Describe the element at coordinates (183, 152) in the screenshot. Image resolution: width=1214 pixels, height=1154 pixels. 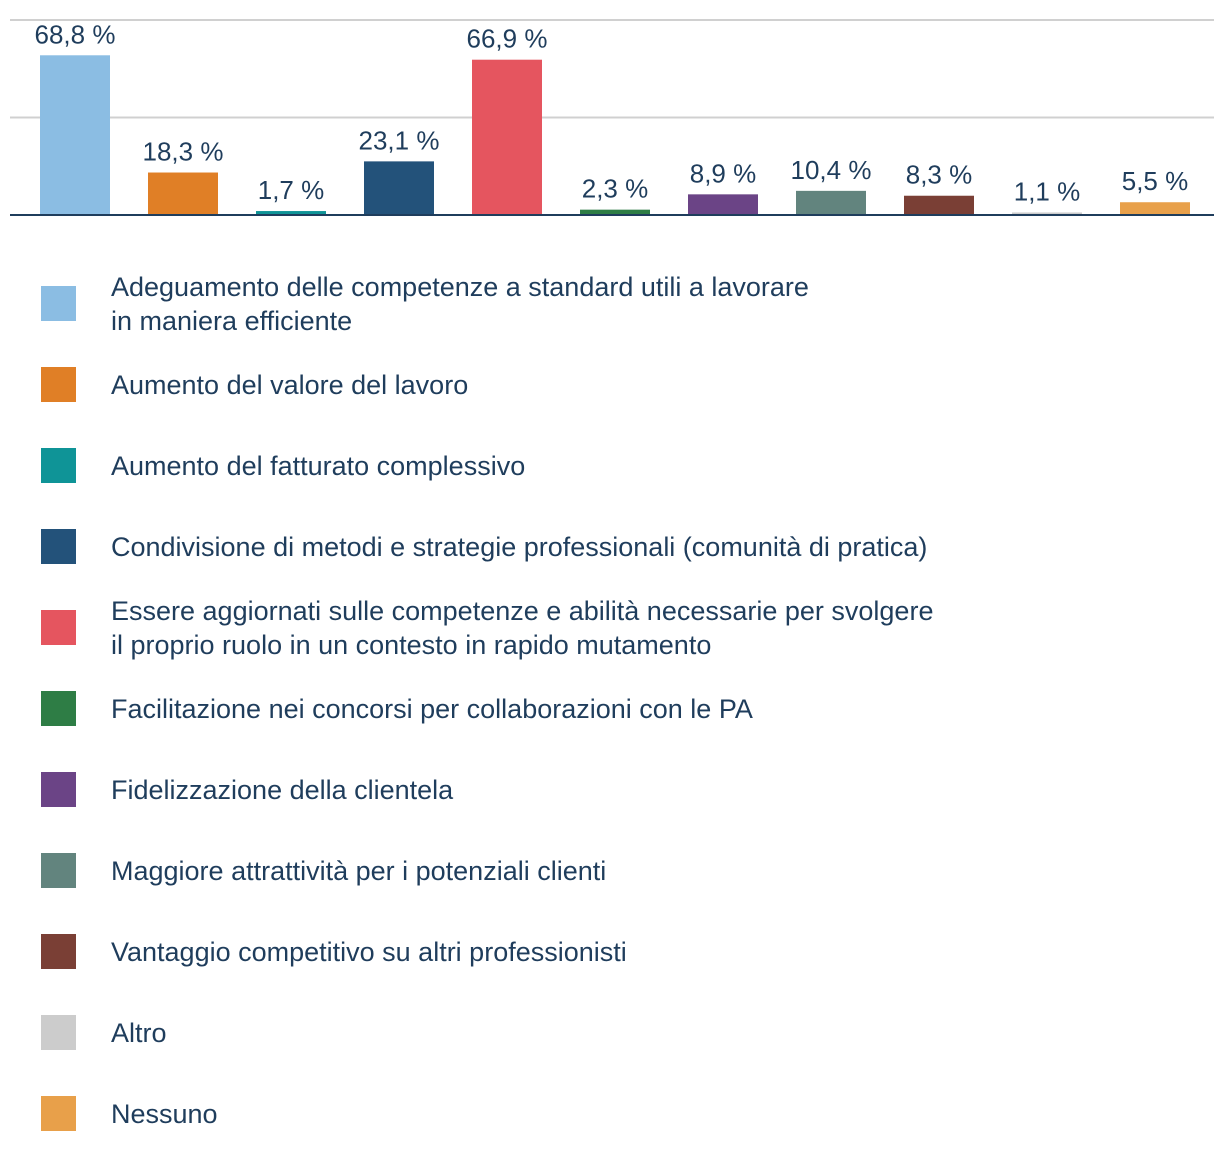
I see `value-label: 18,3 %` at that location.